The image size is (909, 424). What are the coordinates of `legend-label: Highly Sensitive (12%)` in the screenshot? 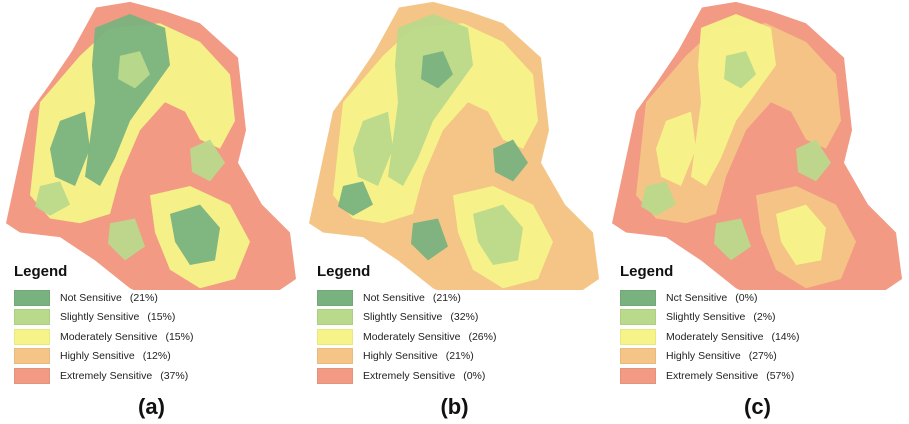 It's located at (115, 356).